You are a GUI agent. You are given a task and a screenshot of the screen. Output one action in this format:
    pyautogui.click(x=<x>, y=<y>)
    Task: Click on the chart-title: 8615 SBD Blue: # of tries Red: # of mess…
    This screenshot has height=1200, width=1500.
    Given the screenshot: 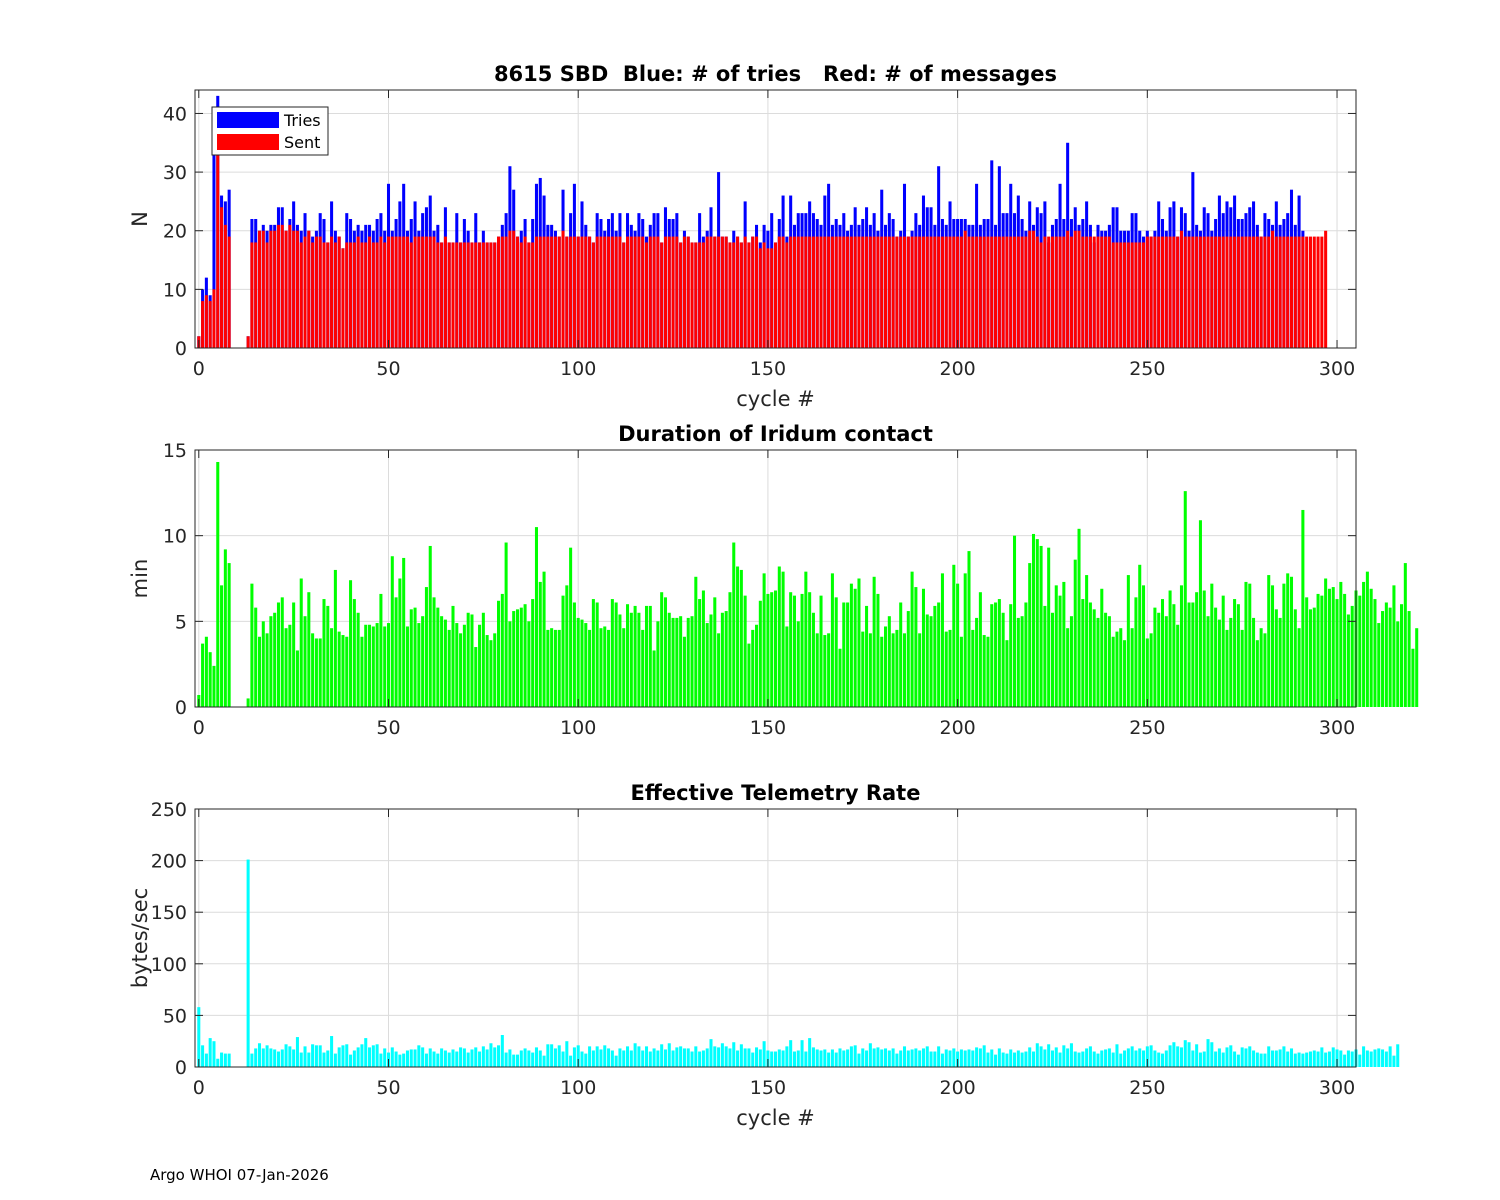 What is the action you would take?
    pyautogui.click(x=775, y=74)
    